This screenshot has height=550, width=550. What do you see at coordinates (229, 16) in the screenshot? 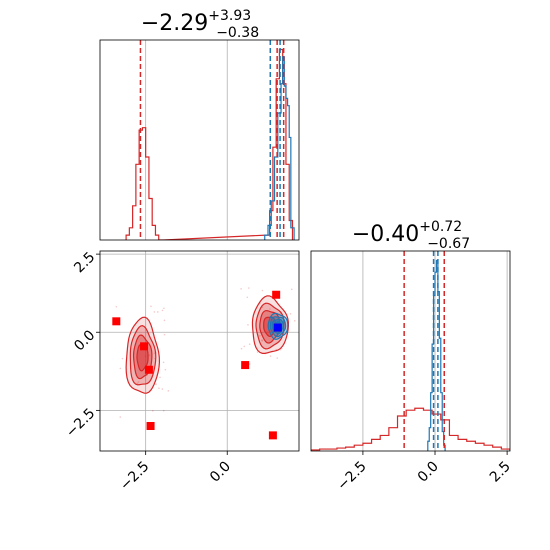
I see `title-sup: +3.93` at bounding box center [229, 16].